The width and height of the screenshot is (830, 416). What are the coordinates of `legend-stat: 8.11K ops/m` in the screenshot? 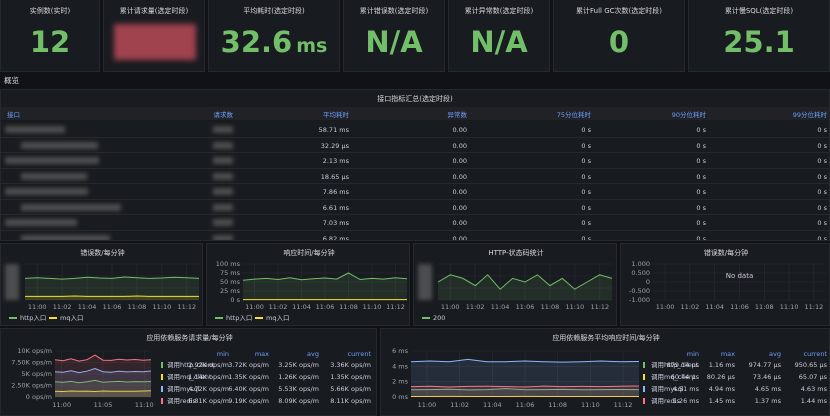 It's located at (350, 401).